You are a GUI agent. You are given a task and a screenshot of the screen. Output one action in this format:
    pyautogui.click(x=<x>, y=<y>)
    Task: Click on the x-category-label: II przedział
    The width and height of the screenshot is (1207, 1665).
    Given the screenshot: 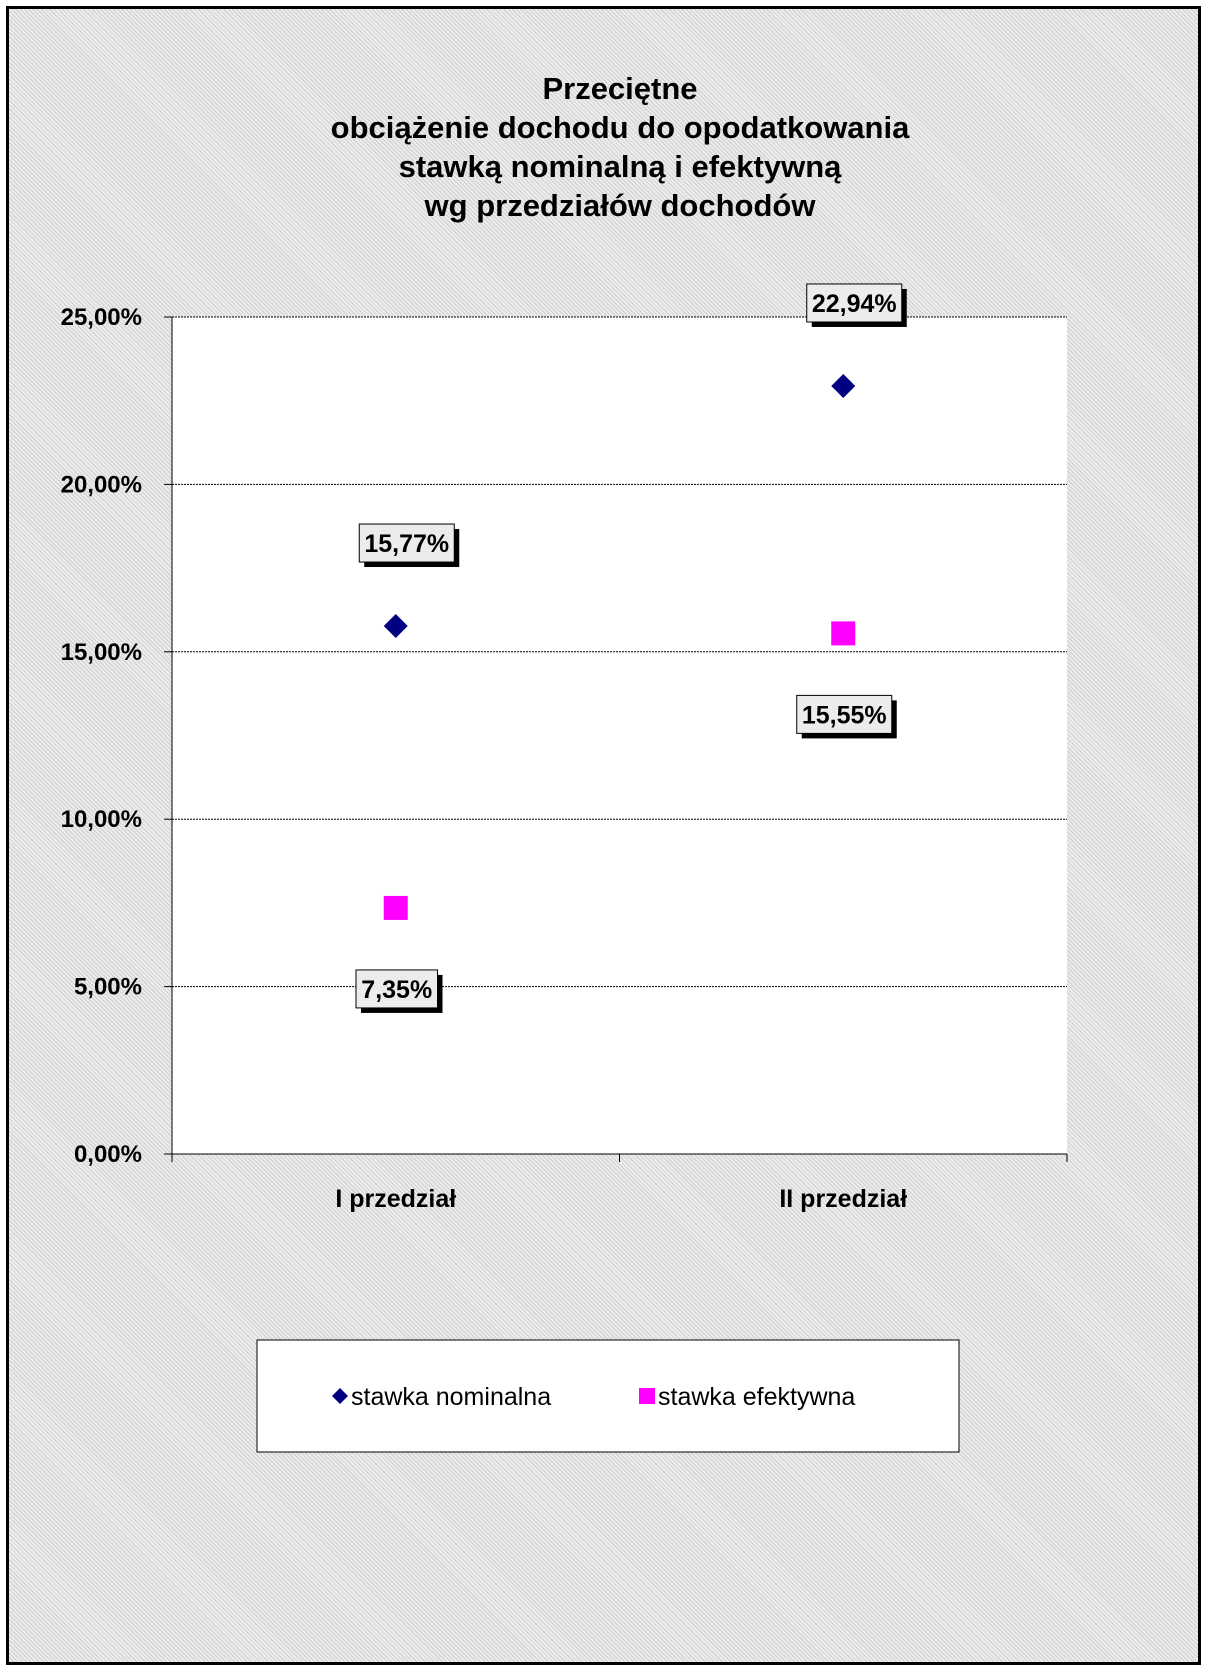 What is the action you would take?
    pyautogui.click(x=843, y=1199)
    